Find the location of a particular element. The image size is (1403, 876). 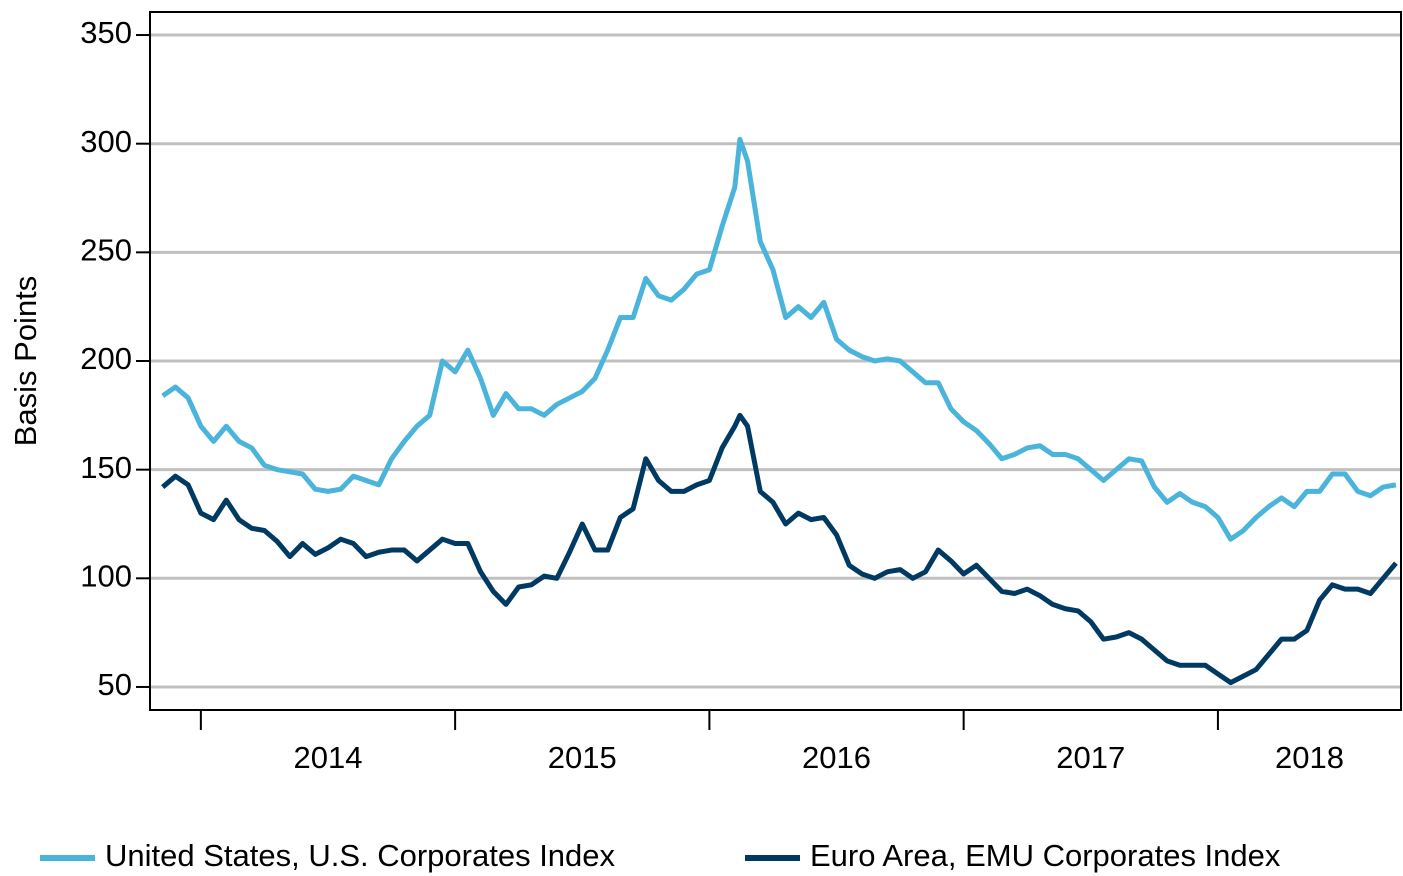

y-tick-label: 300 is located at coordinates (106, 141).